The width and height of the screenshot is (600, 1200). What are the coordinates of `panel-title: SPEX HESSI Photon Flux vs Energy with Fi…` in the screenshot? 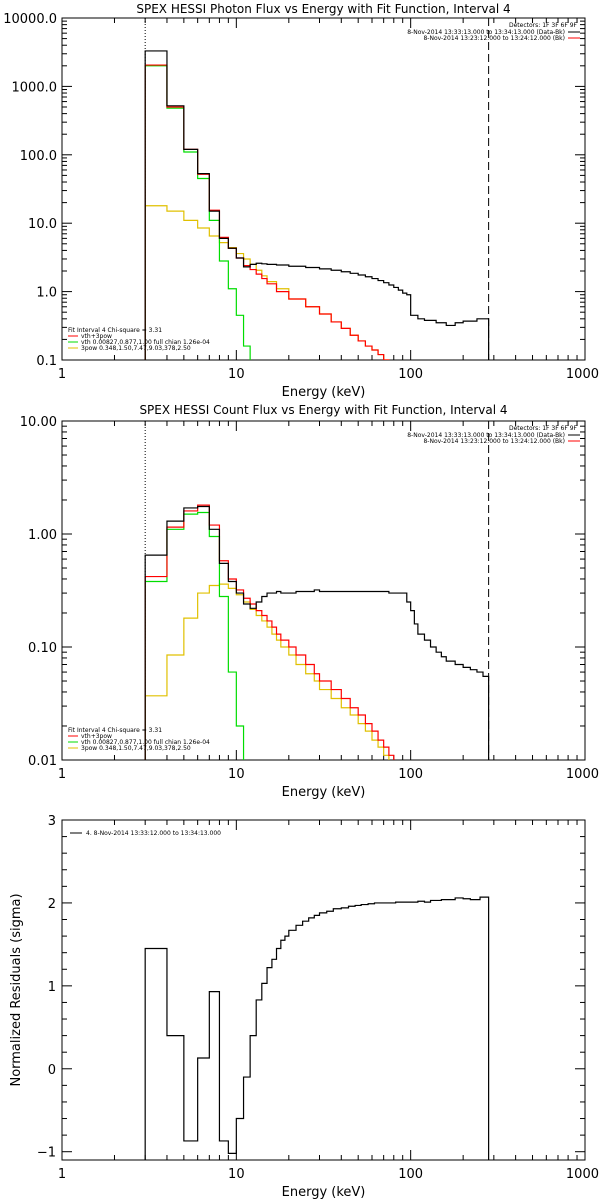 It's located at (323, 9).